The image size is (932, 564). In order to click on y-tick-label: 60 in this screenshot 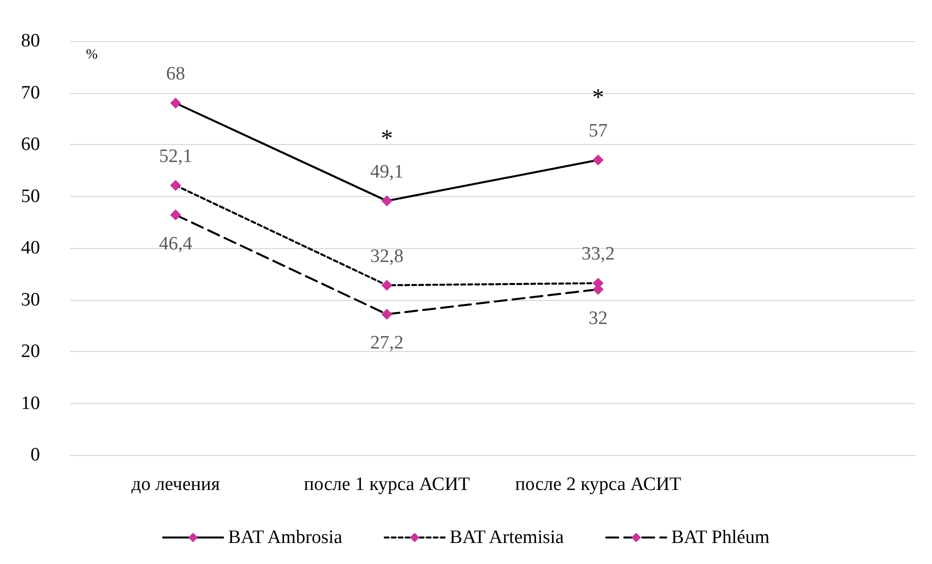, I will do `click(30, 144)`.